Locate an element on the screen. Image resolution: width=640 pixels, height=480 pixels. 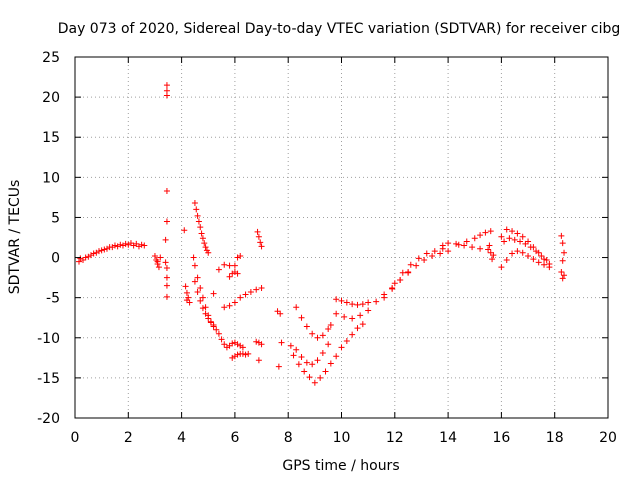
x-axis-label: GPS time / hours is located at coordinates (340, 466).